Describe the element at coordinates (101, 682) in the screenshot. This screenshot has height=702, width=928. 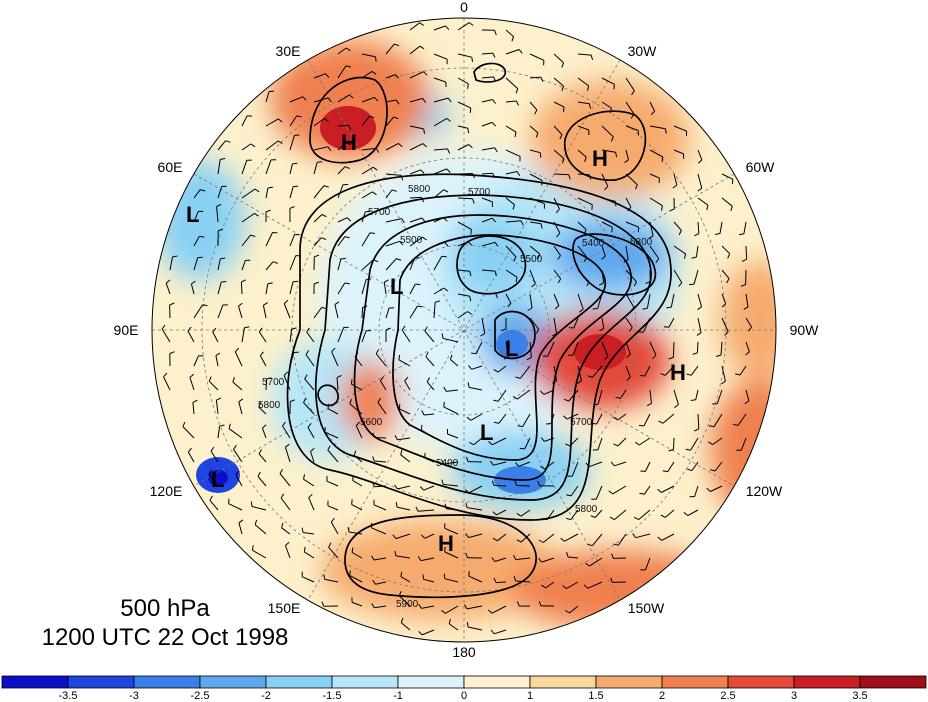
I see `colorbar-box` at that location.